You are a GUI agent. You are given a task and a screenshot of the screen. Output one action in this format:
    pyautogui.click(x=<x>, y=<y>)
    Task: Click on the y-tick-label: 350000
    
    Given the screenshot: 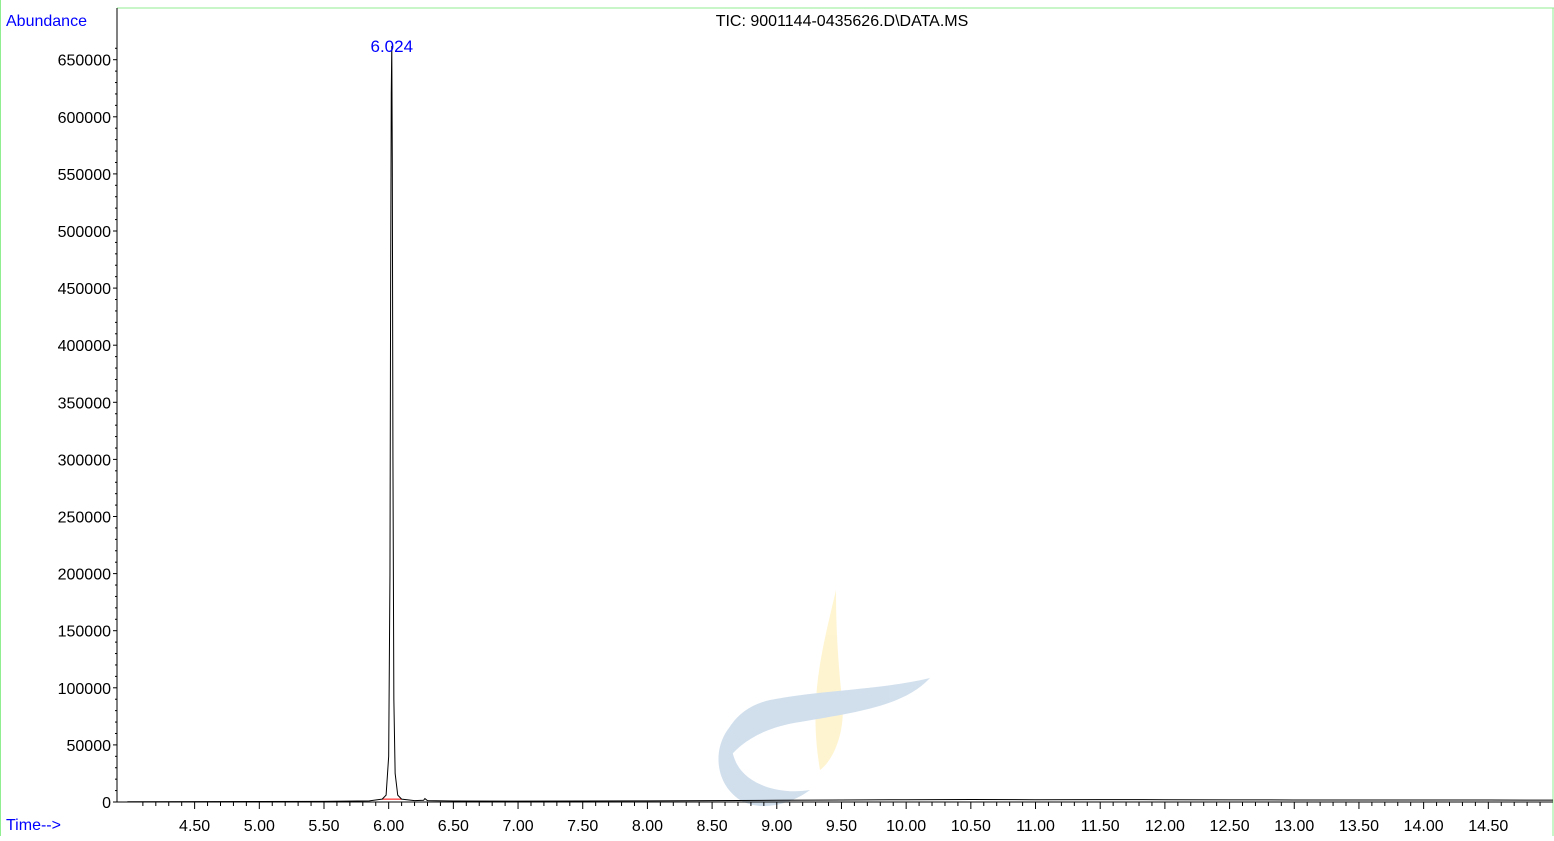 What is the action you would take?
    pyautogui.click(x=84, y=403)
    